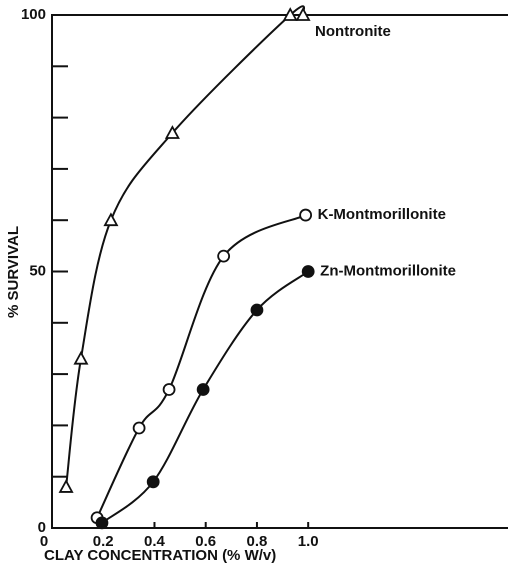 The width and height of the screenshot is (508, 569). I want to click on y-tick-label: 50, so click(37, 270).